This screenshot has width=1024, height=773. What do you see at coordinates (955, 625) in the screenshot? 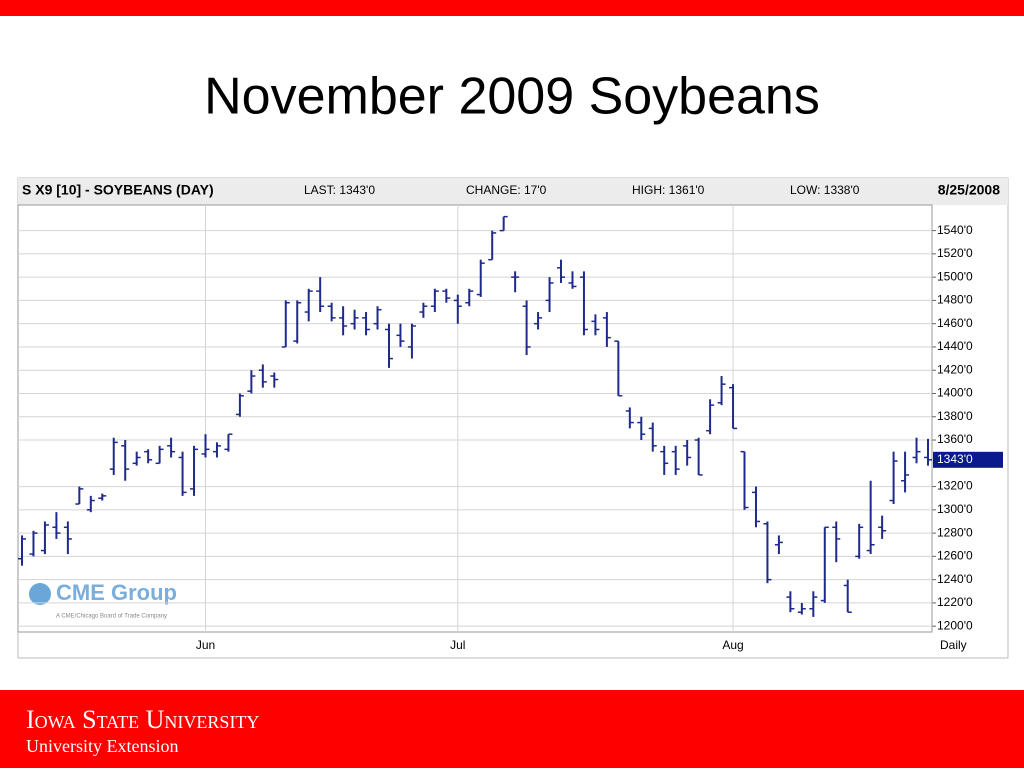
I see `y-tick-label: 1200'0` at bounding box center [955, 625].